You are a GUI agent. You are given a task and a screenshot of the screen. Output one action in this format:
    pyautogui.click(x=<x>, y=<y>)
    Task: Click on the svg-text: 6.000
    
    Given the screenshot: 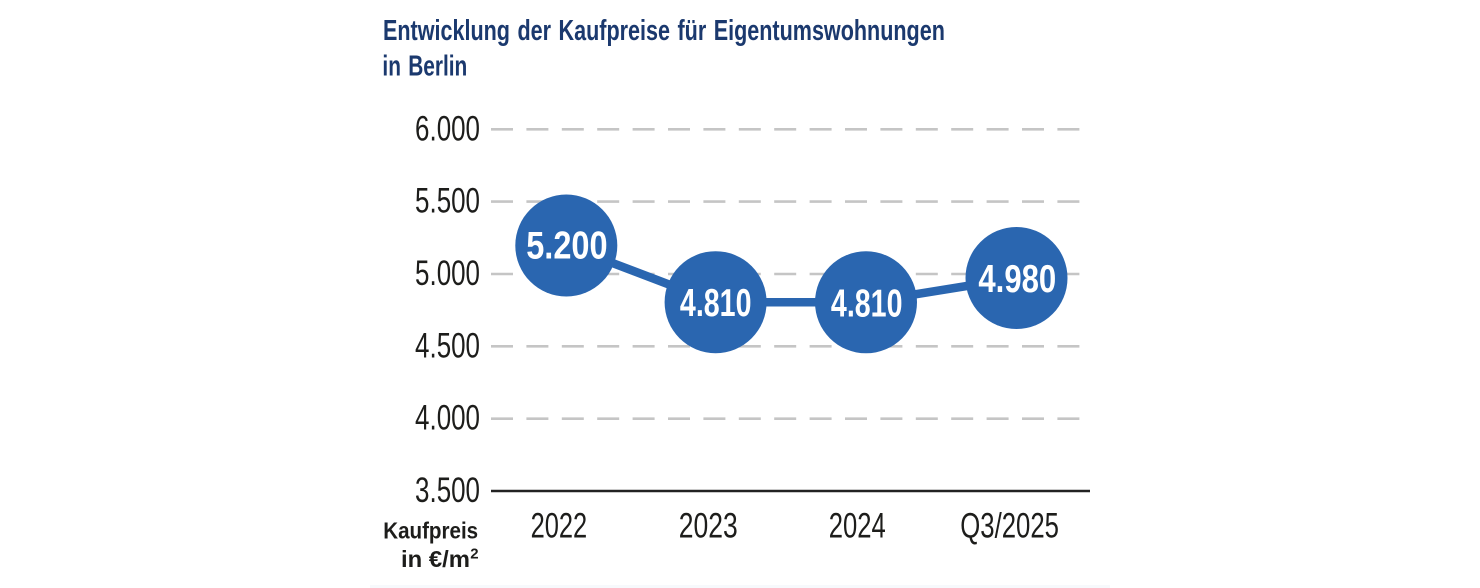 What is the action you would take?
    pyautogui.click(x=447, y=128)
    